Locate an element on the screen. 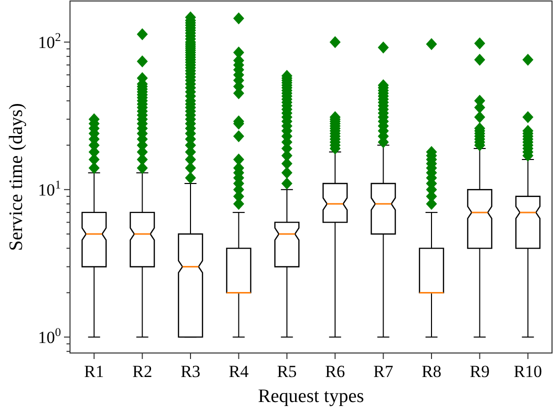 This screenshot has height=410, width=553. x-axis-title: Request types is located at coordinates (311, 396).